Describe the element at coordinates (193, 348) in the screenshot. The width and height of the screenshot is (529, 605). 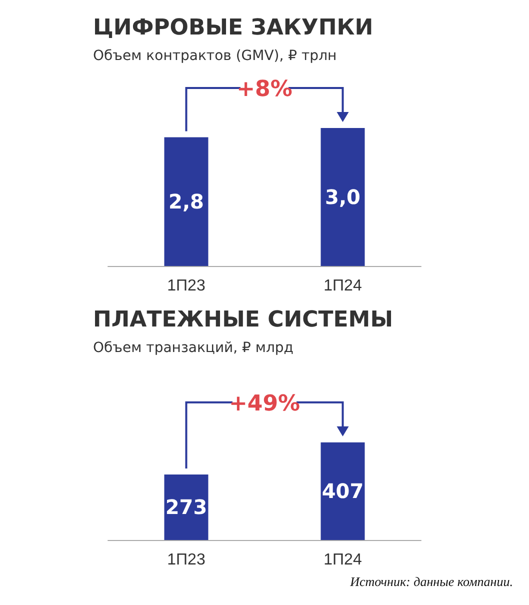
I see `chart-subtitle: Объем транзакций, ₽ млрд` at that location.